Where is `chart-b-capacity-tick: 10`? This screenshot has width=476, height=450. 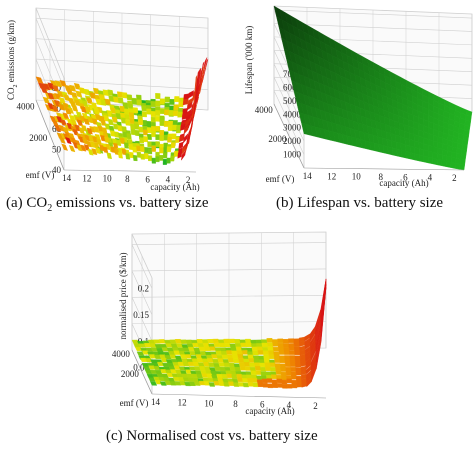
chart-b-capacity-tick: 10 is located at coordinates (357, 177).